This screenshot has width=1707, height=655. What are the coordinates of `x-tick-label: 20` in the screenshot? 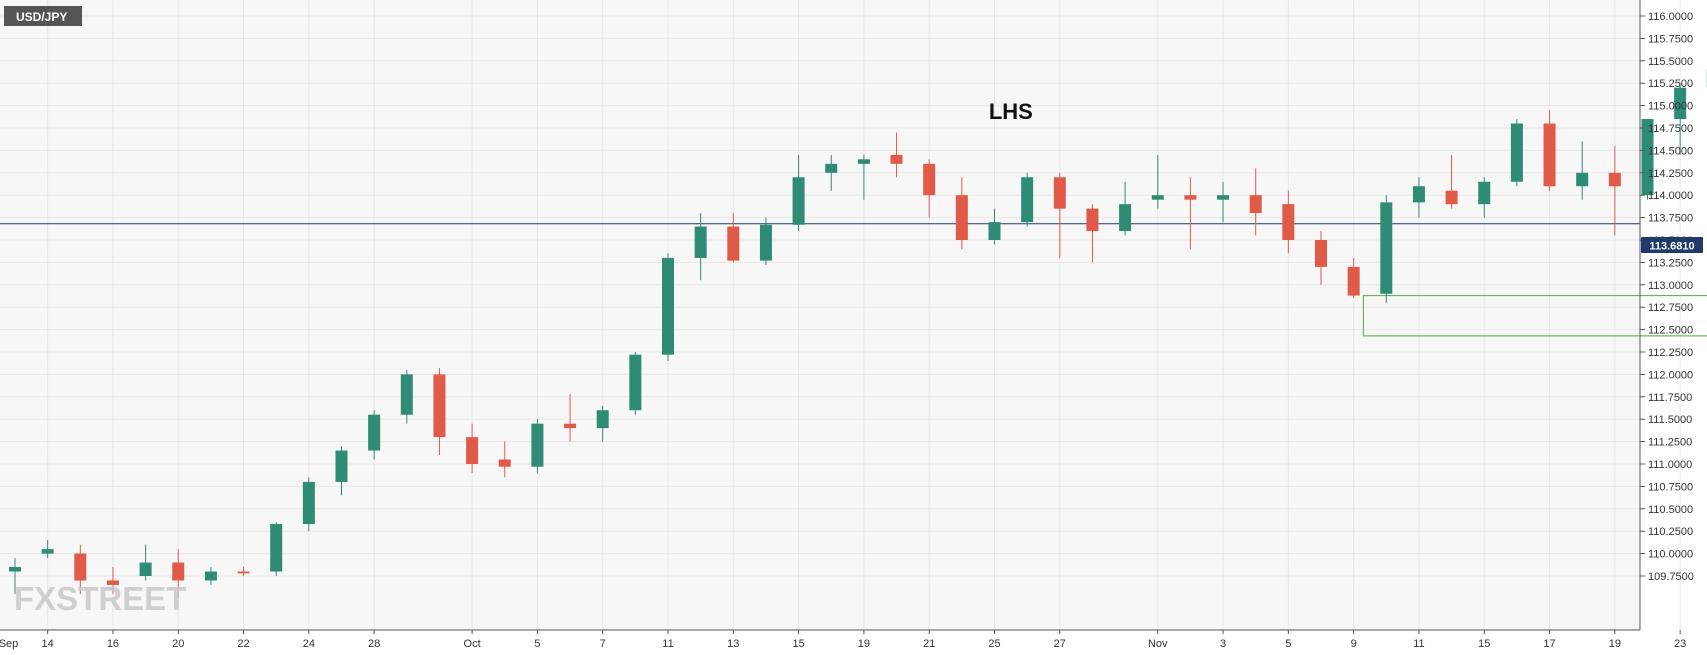 It's located at (178, 644).